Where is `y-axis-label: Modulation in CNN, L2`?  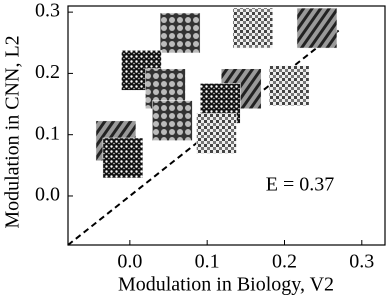
y-axis-label: Modulation in CNN, L2 is located at coordinates (13, 131).